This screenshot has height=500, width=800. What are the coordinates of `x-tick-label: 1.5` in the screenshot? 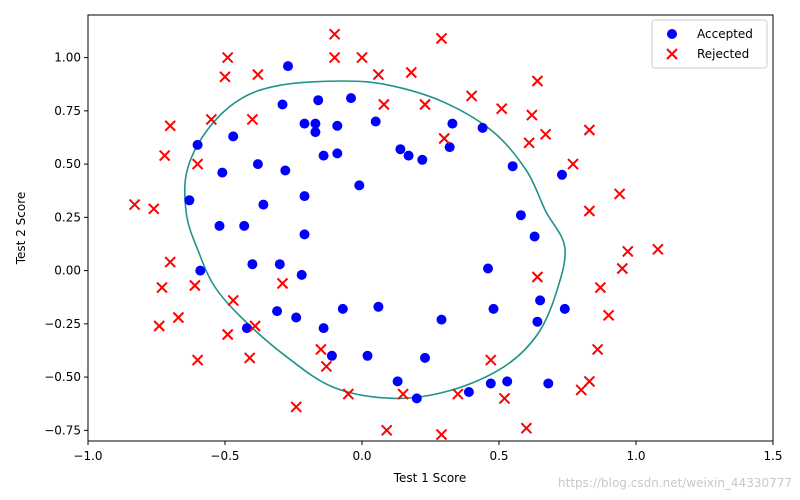 It's located at (772, 456).